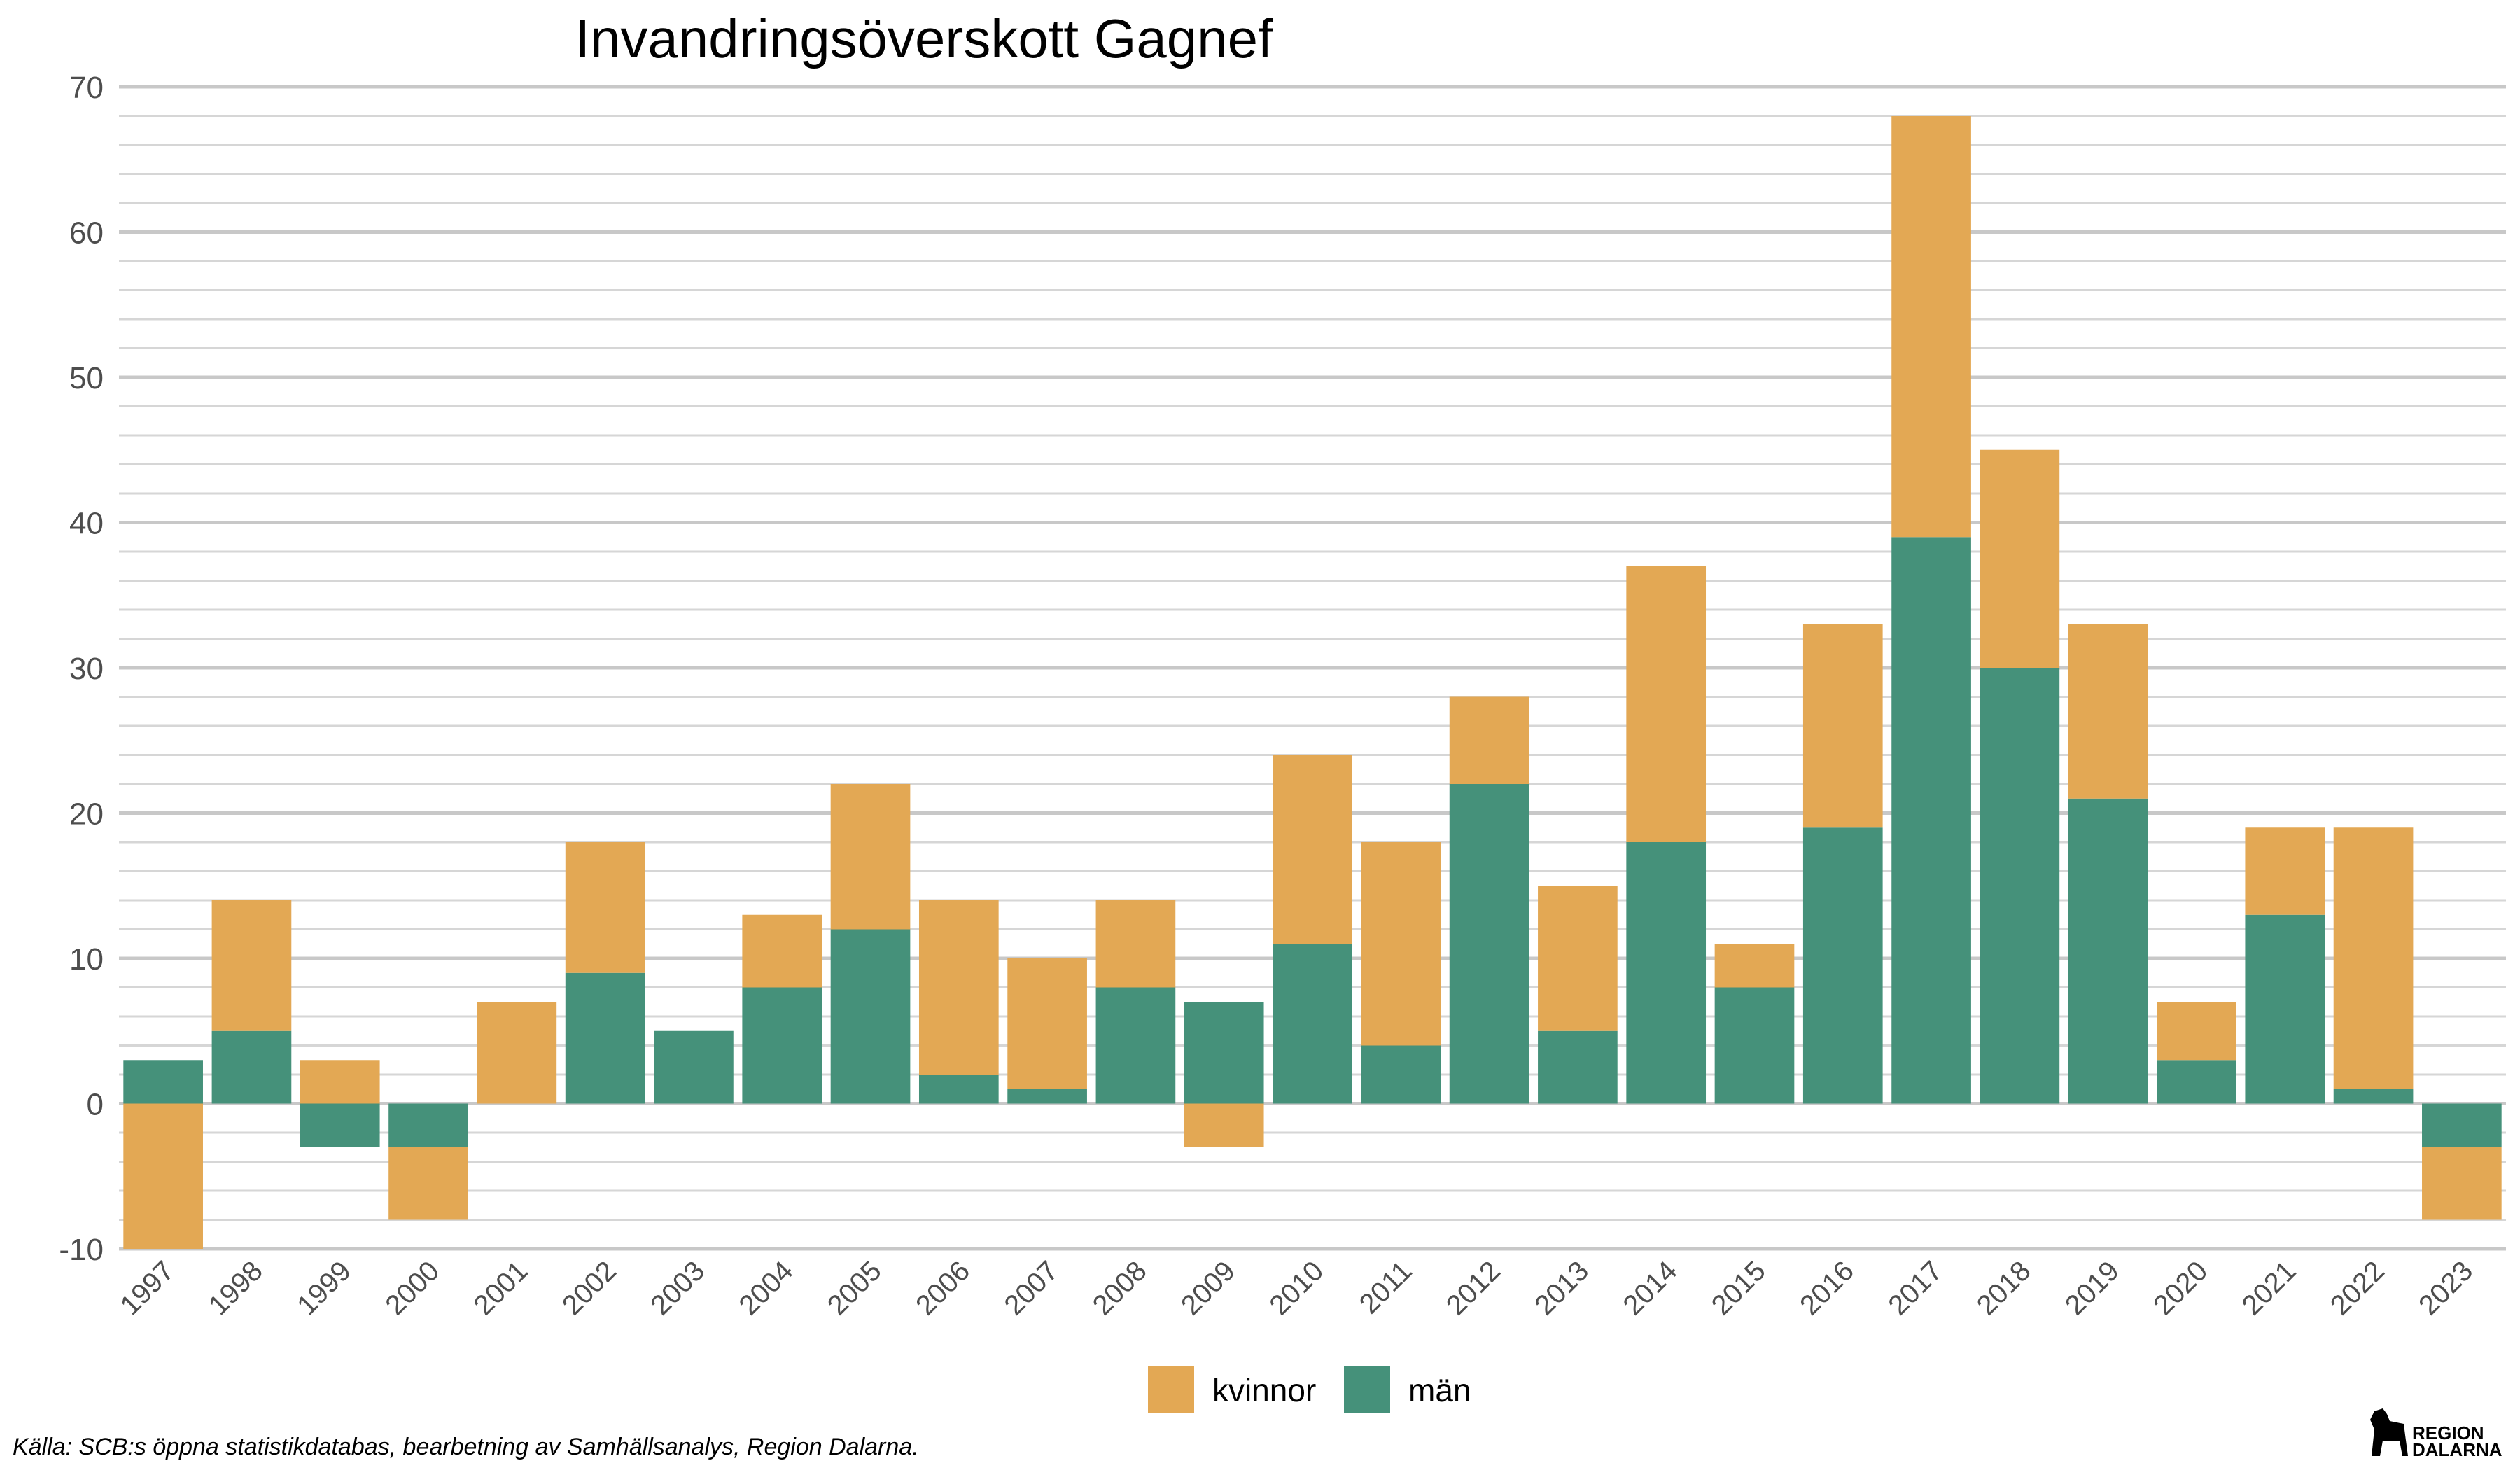 This screenshot has width=2520, height=1470. I want to click on bar-man-1999, so click(340, 1125).